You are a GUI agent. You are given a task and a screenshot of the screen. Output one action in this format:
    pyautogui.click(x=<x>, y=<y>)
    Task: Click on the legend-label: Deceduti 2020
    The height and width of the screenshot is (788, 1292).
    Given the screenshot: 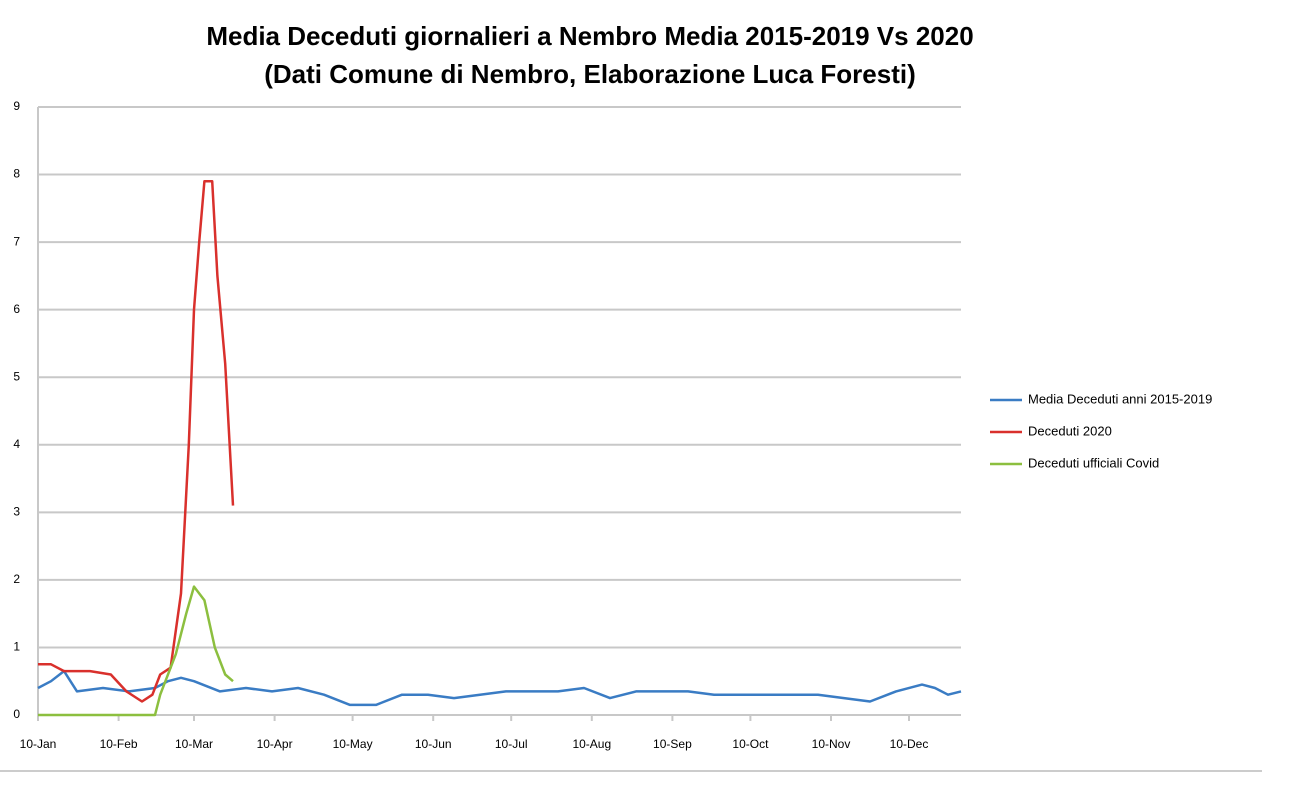 What is the action you would take?
    pyautogui.click(x=1070, y=430)
    